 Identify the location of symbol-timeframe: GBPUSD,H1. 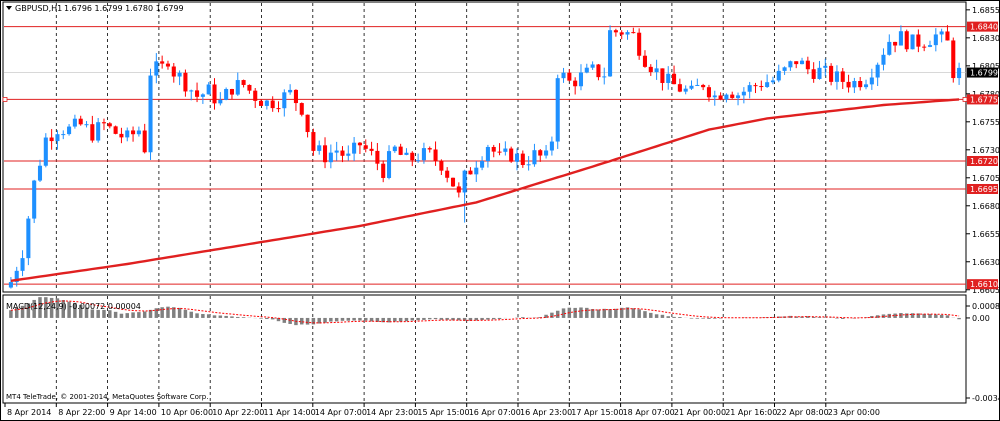
(38, 8).